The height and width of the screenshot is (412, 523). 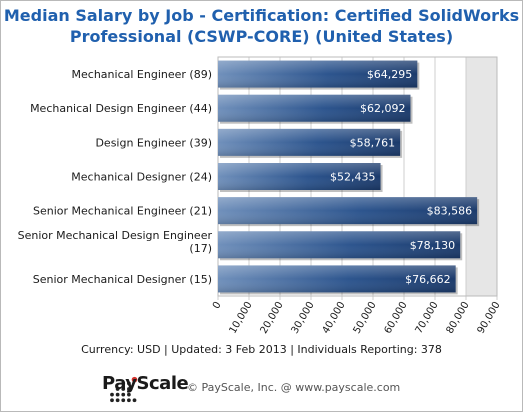 What do you see at coordinates (241, 318) in the screenshot?
I see `x-tick-label: 10,000` at bounding box center [241, 318].